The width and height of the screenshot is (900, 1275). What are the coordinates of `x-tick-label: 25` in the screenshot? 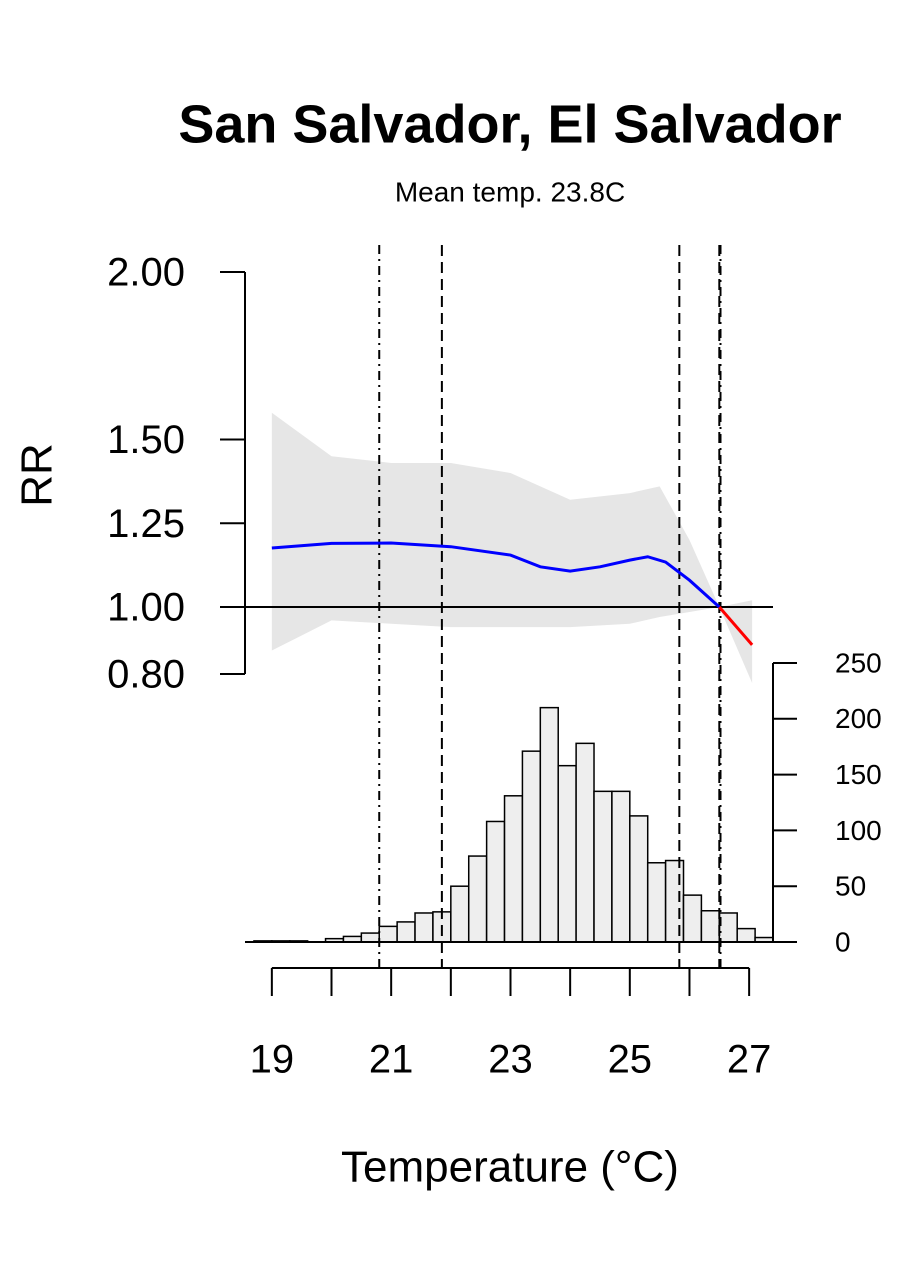 It's located at (630, 1060).